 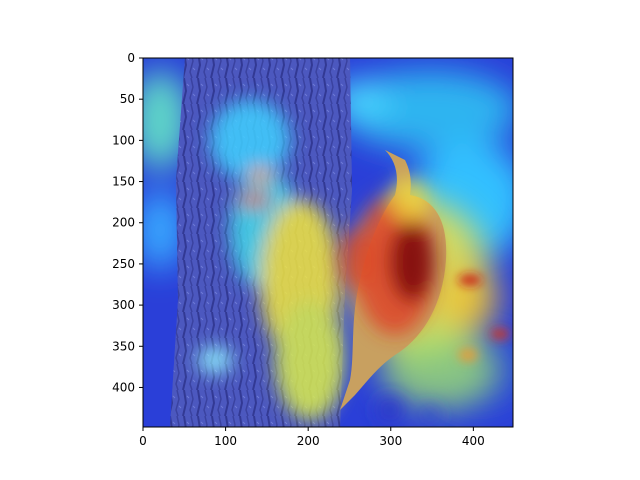 I want to click on y-tick-label: 50, so click(x=127, y=99).